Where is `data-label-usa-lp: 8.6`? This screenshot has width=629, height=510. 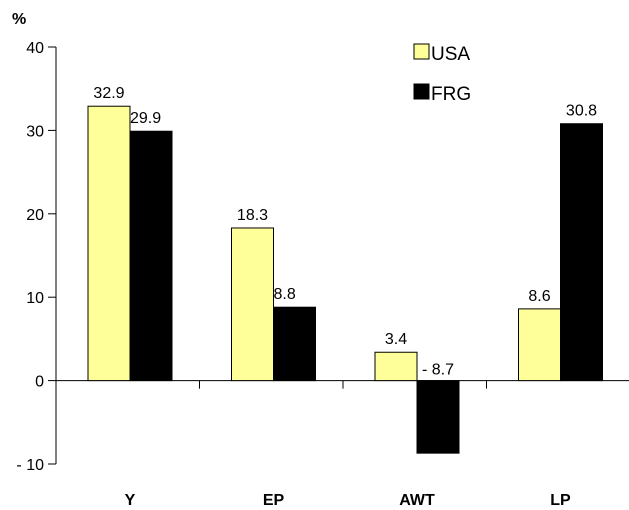
data-label-usa-lp: 8.6 is located at coordinates (539, 296).